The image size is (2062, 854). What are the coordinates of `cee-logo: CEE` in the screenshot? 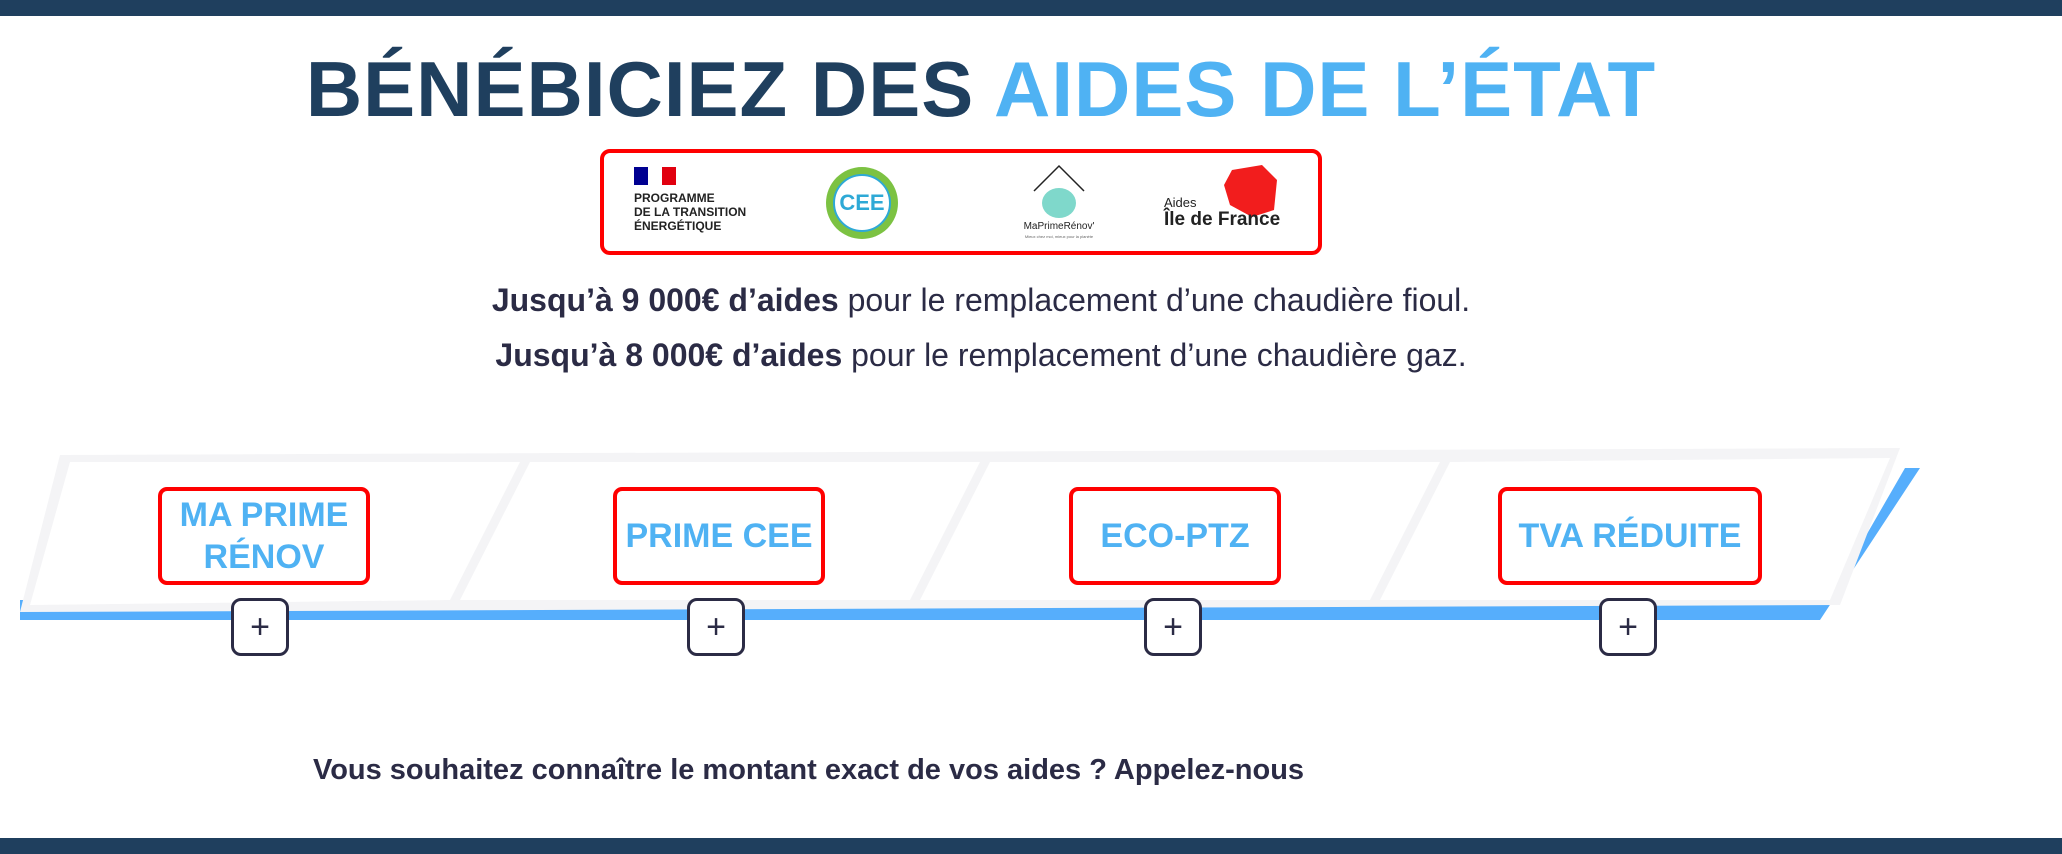 It's located at (862, 203).